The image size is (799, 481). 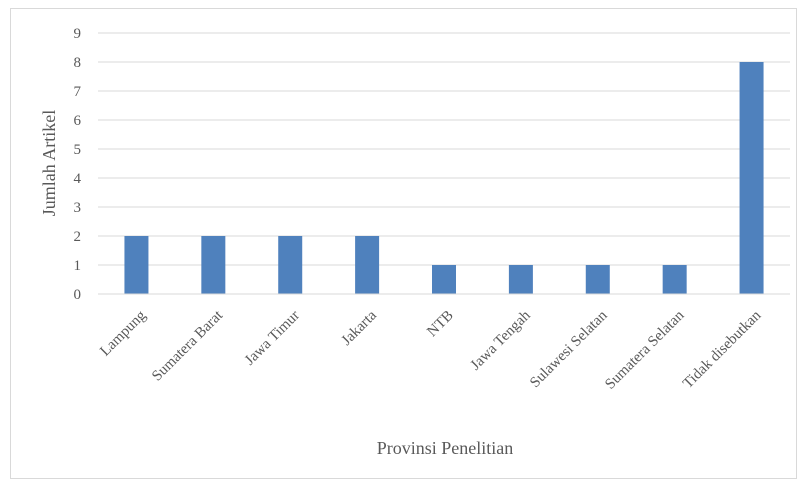 I want to click on y-tick-label: 1, so click(x=78, y=266).